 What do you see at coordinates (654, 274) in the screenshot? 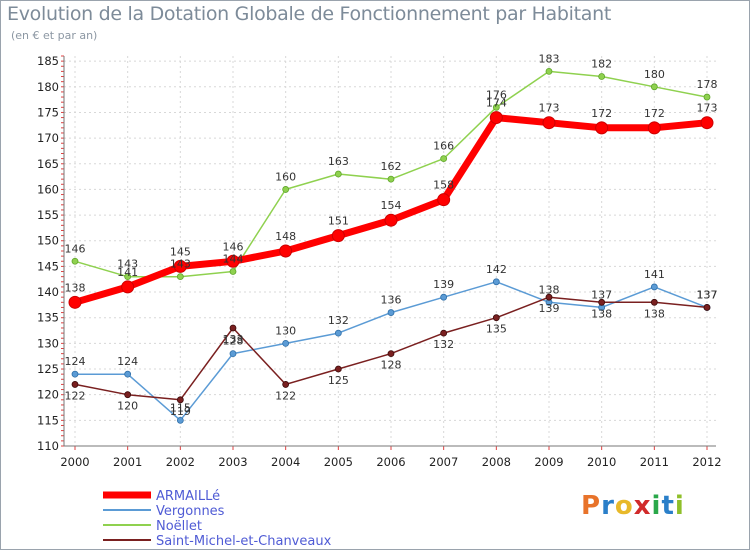
I see `data-label: 141` at bounding box center [654, 274].